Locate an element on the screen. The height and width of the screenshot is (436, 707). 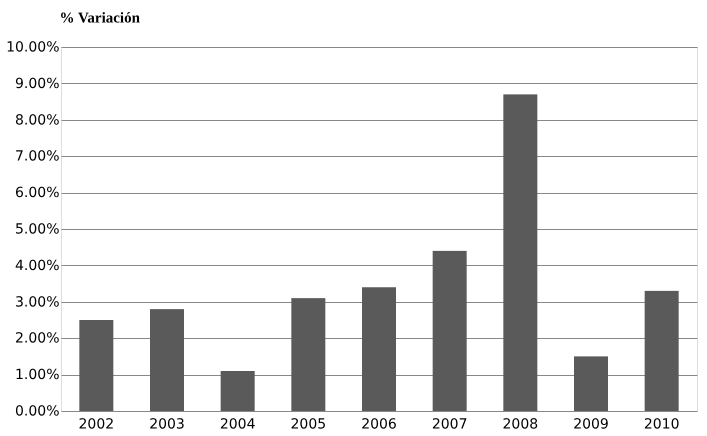
y-tick-label: 9.00% is located at coordinates (37, 84).